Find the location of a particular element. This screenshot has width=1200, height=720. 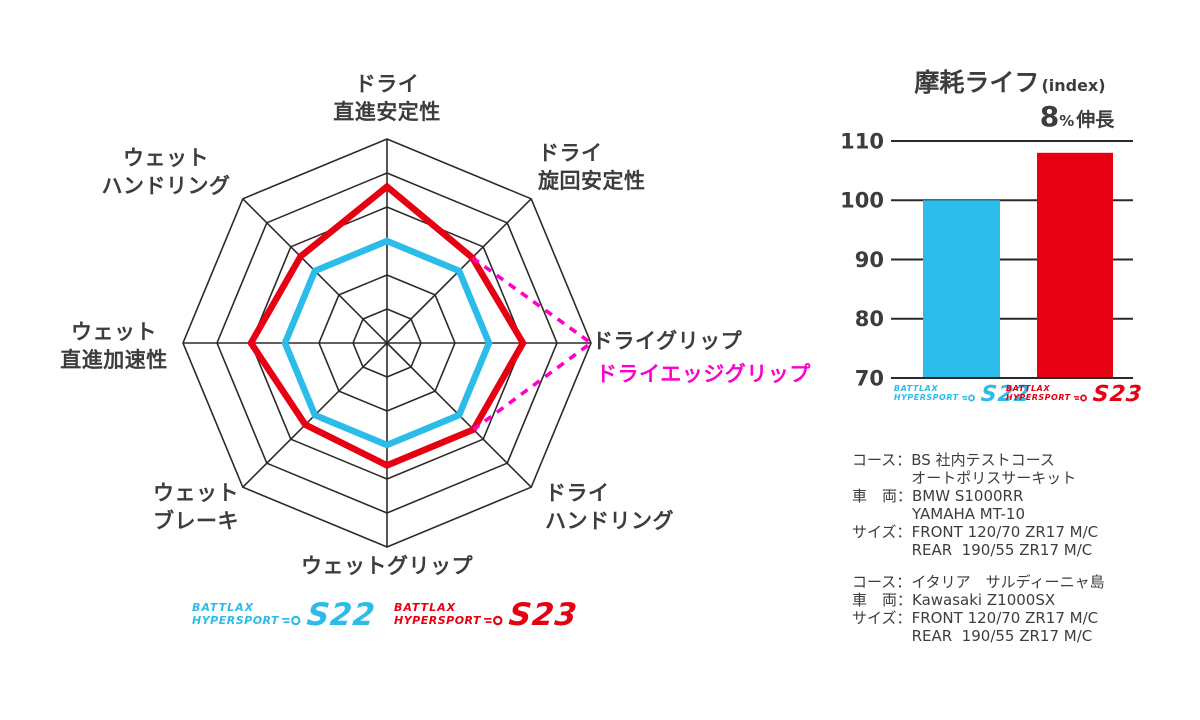

radar-axis-label-dry-straight-stability: ドライ 直進安定性 is located at coordinates (387, 98).